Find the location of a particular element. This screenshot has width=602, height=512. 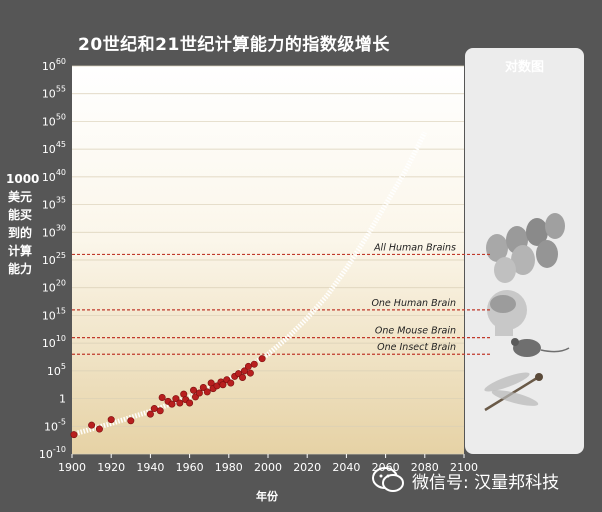

y-tick-label: 1040 is located at coordinates (54, 176).